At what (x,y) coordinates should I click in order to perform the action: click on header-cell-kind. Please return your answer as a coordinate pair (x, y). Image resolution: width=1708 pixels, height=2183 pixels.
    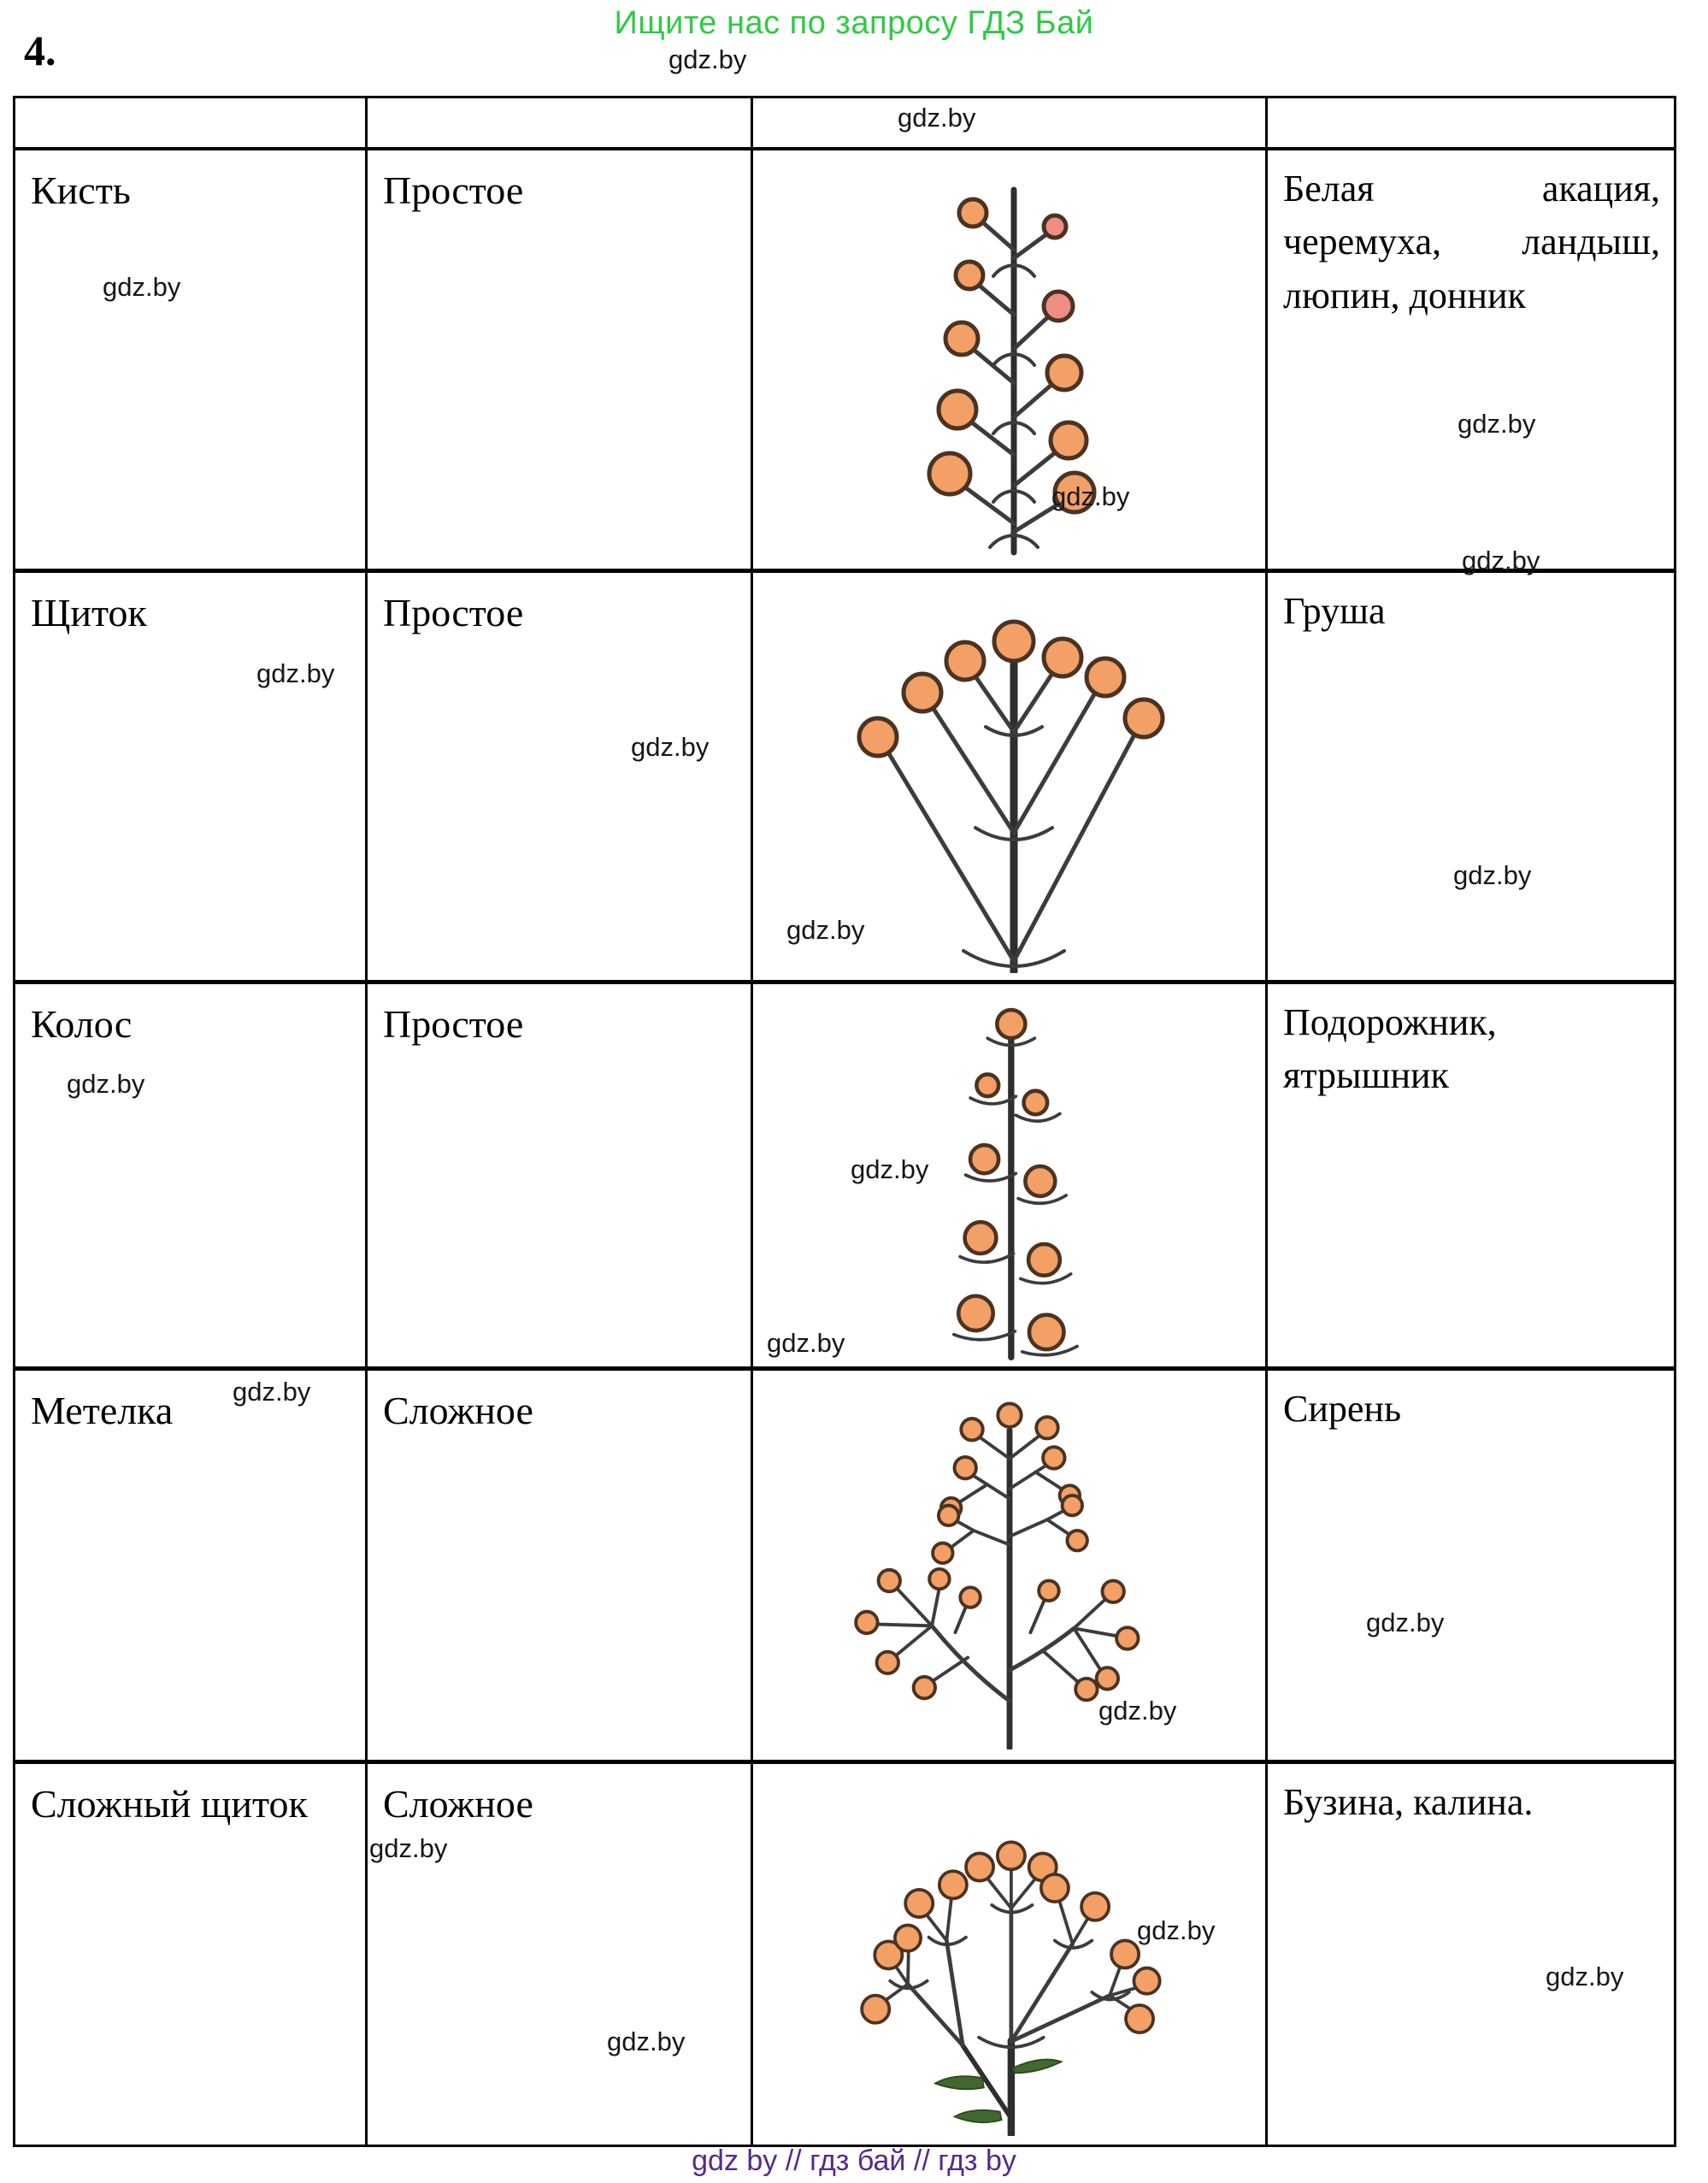
    Looking at the image, I should click on (561, 124).